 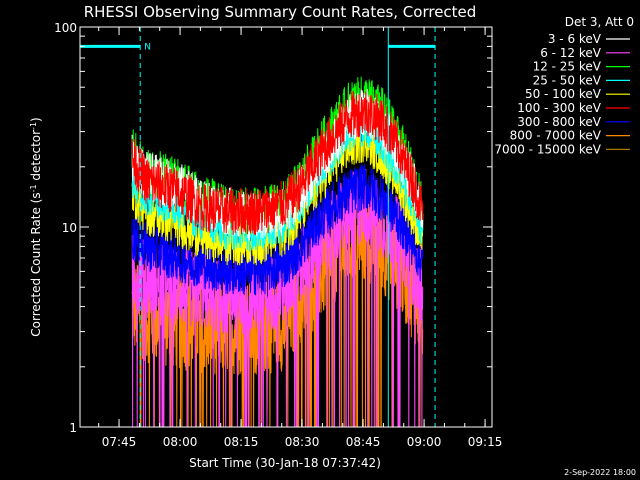 I want to click on x-tick-label: 09:00, so click(x=424, y=442).